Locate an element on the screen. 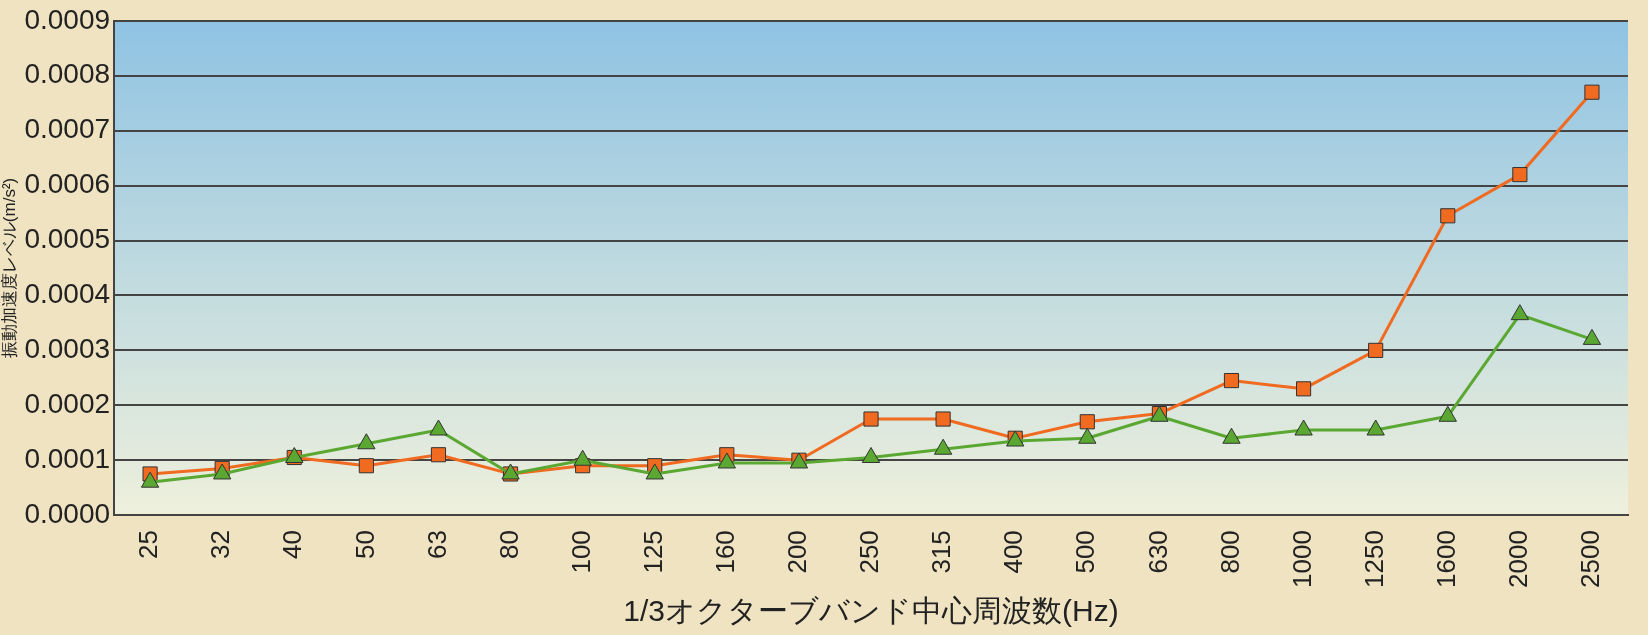 The height and width of the screenshot is (635, 1648). y-tick-label: 0.0009 is located at coordinates (67, 19).